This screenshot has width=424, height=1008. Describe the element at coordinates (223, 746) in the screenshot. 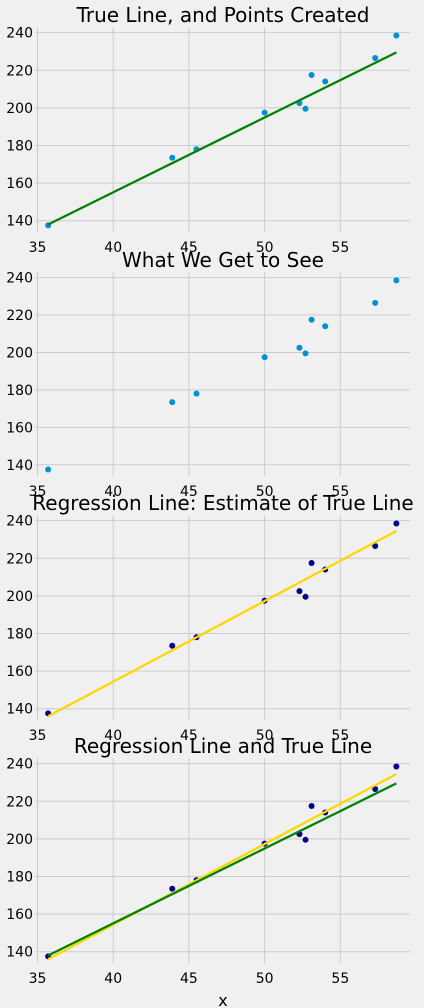

I see `chart-title: Regression Line and True Line` at that location.